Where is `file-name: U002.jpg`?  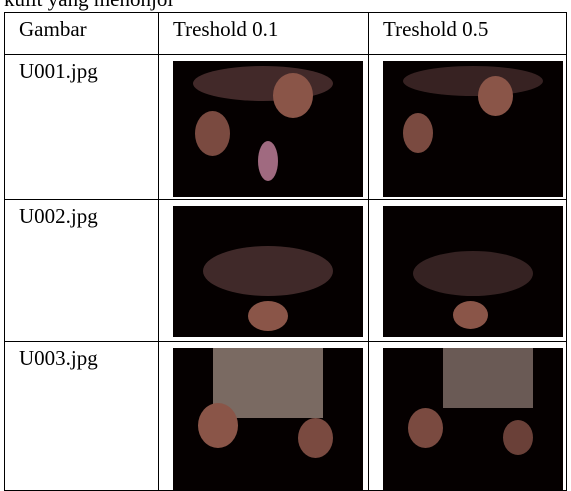 file-name: U002.jpg is located at coordinates (58, 216).